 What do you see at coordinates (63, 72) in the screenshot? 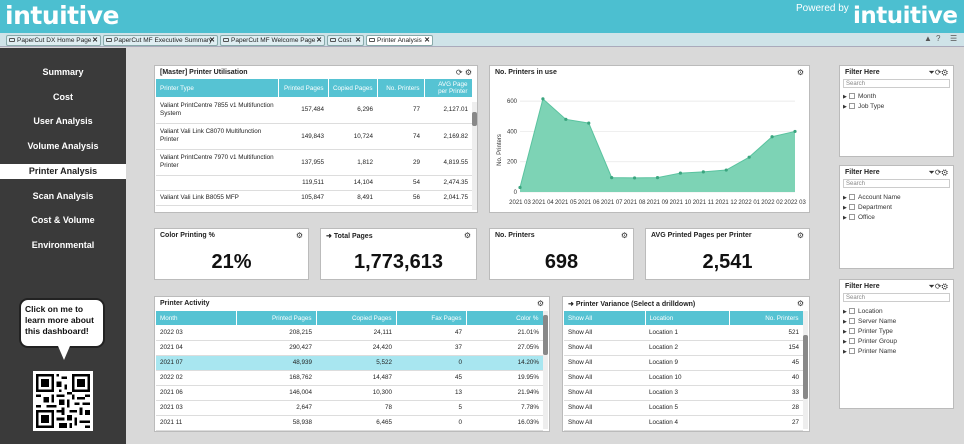
I see `nav-summary: Summary` at bounding box center [63, 72].